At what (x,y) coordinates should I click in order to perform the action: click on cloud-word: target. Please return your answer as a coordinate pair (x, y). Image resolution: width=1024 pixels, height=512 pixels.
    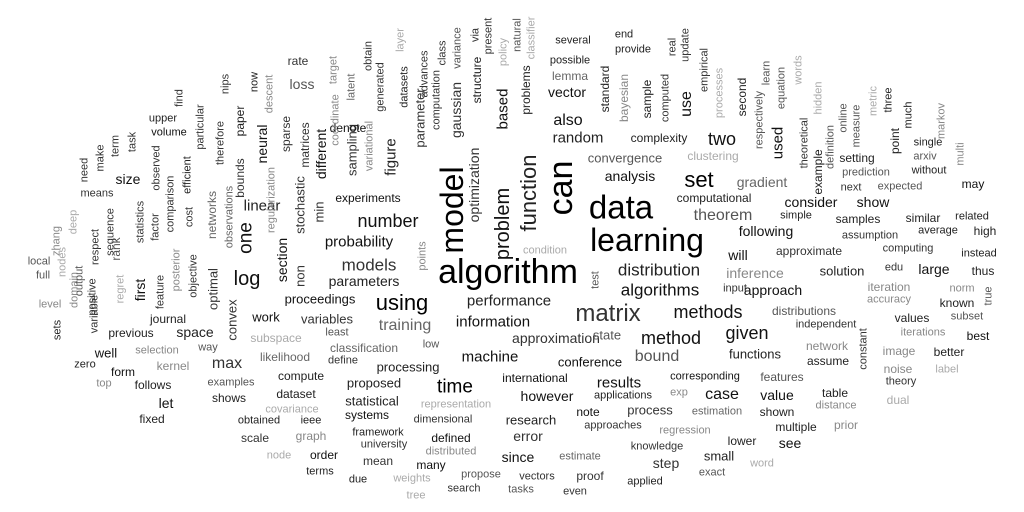
    Looking at the image, I should click on (333, 70).